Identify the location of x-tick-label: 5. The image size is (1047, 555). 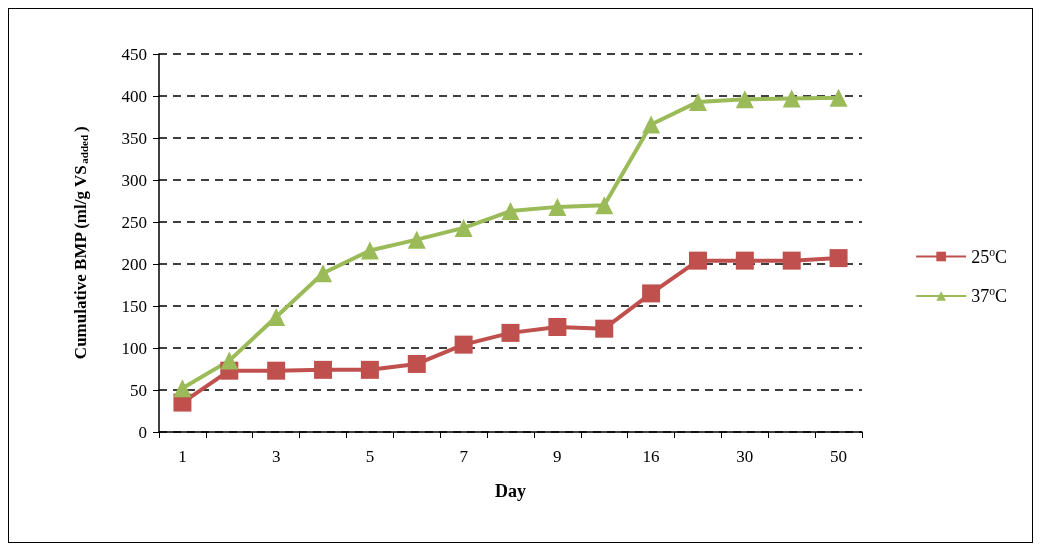
(370, 456).